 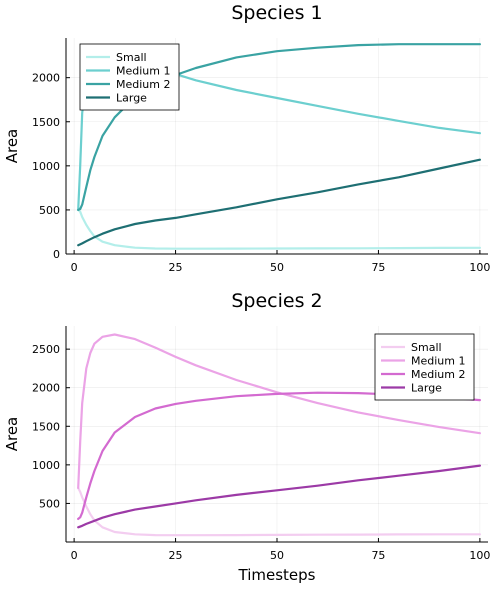 I want to click on chart-title: Species 1, so click(x=276, y=13).